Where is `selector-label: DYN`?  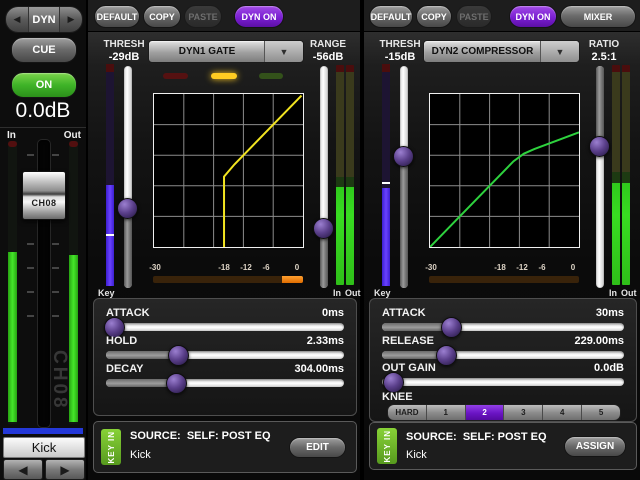 selector-label: DYN is located at coordinates (44, 19).